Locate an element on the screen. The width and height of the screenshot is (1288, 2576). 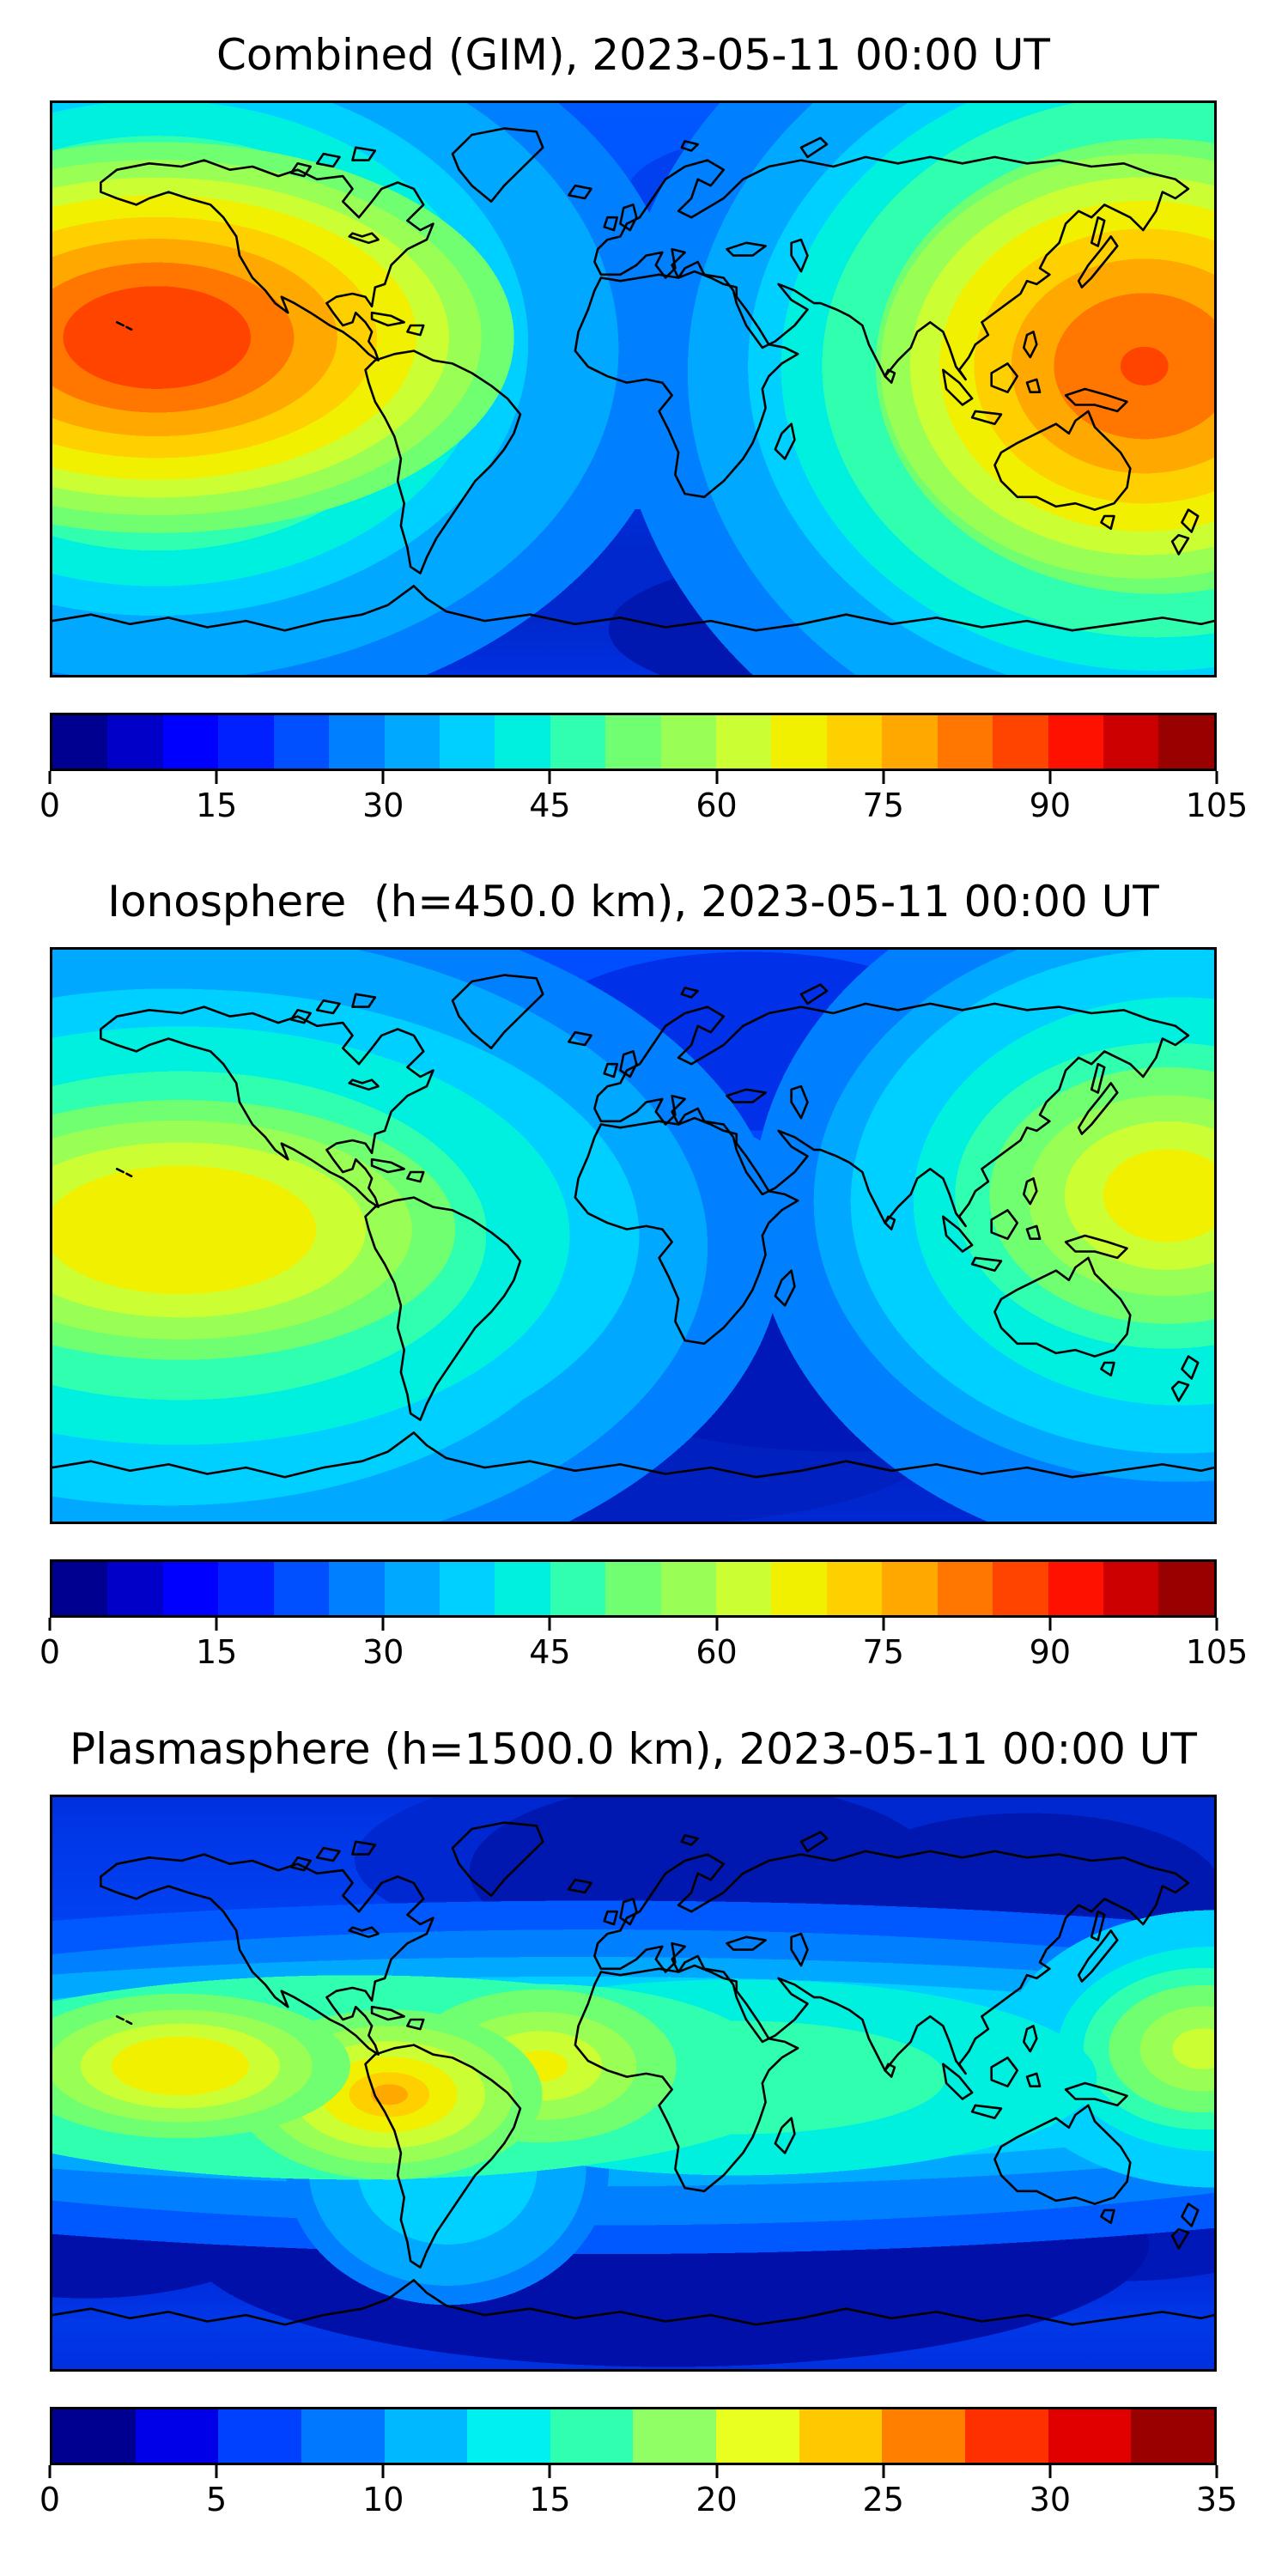
colorbar-tick-label: 35 is located at coordinates (1217, 2500).